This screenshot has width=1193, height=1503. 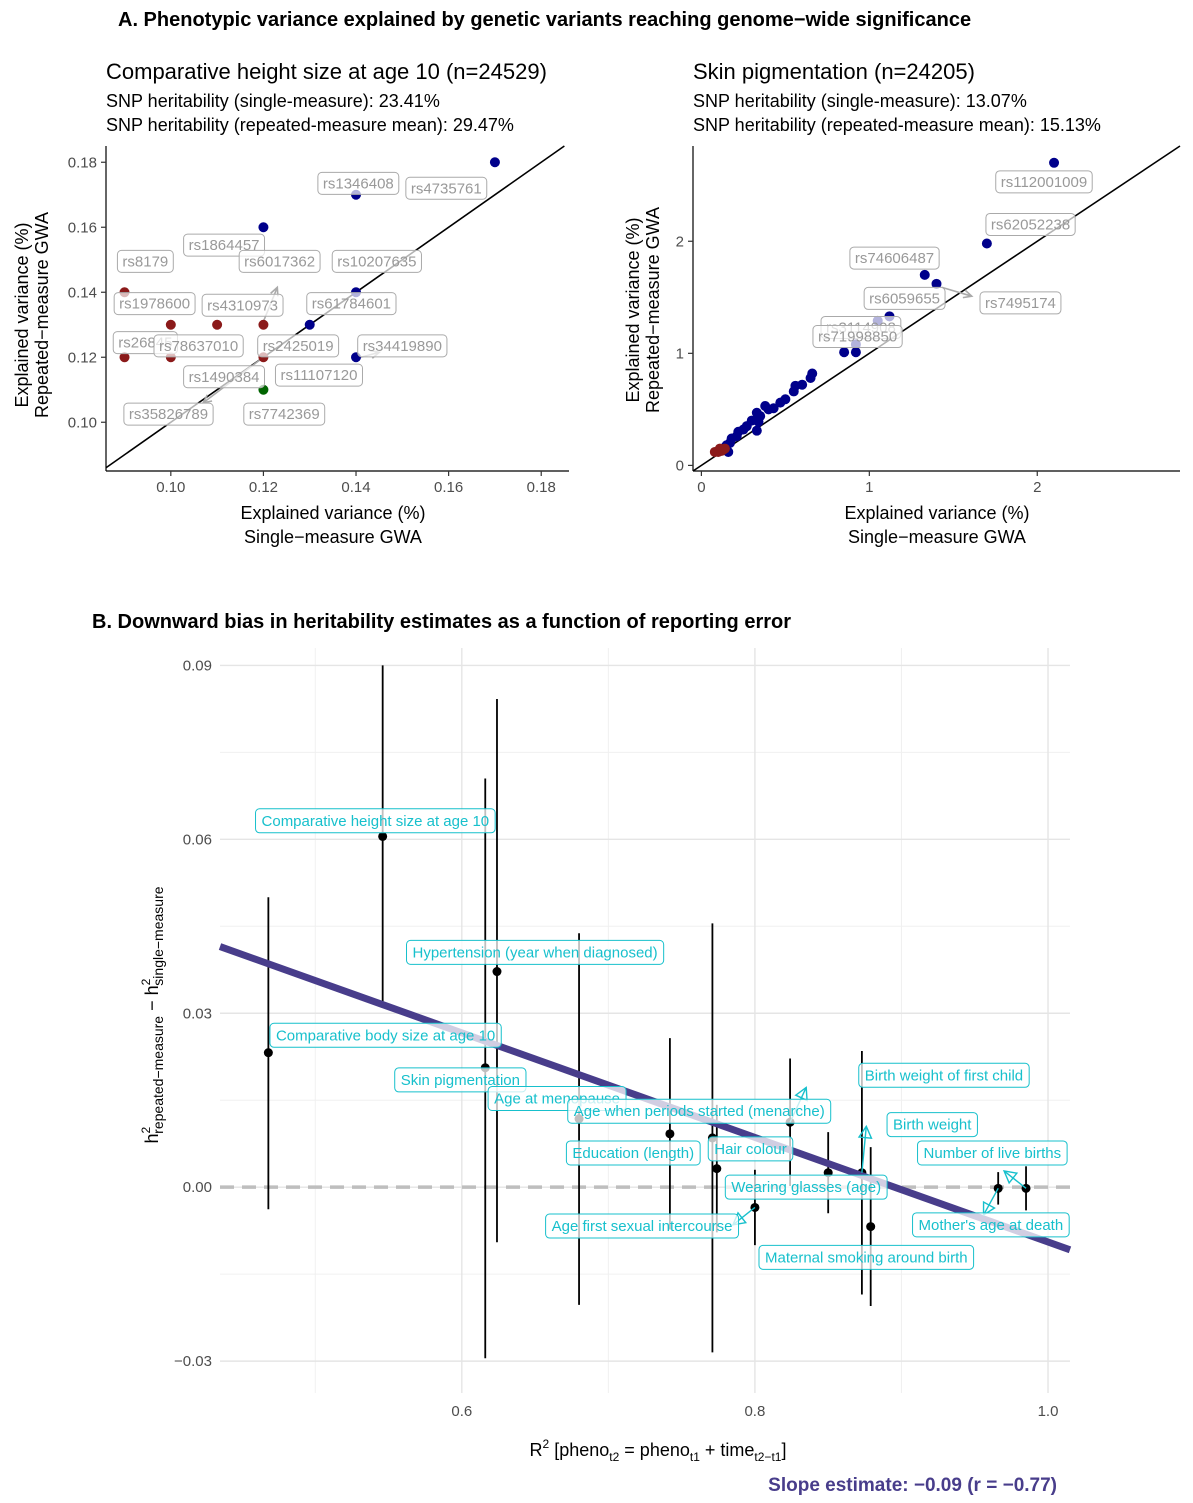 What do you see at coordinates (376, 261) in the screenshot?
I see `height-snp-label: rs10207635` at bounding box center [376, 261].